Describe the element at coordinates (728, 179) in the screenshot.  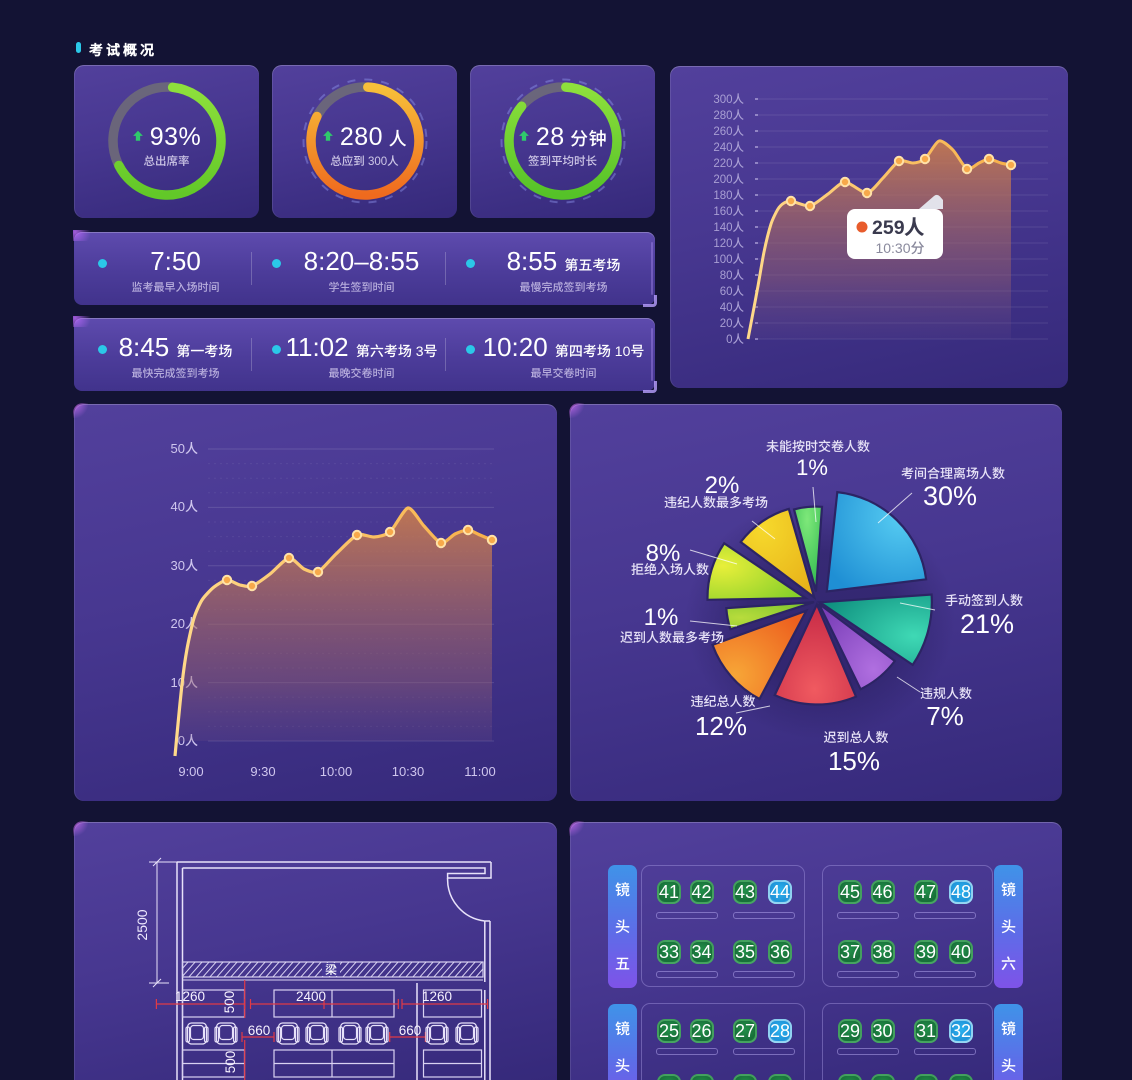
I see `svg-text: 200人` at that location.